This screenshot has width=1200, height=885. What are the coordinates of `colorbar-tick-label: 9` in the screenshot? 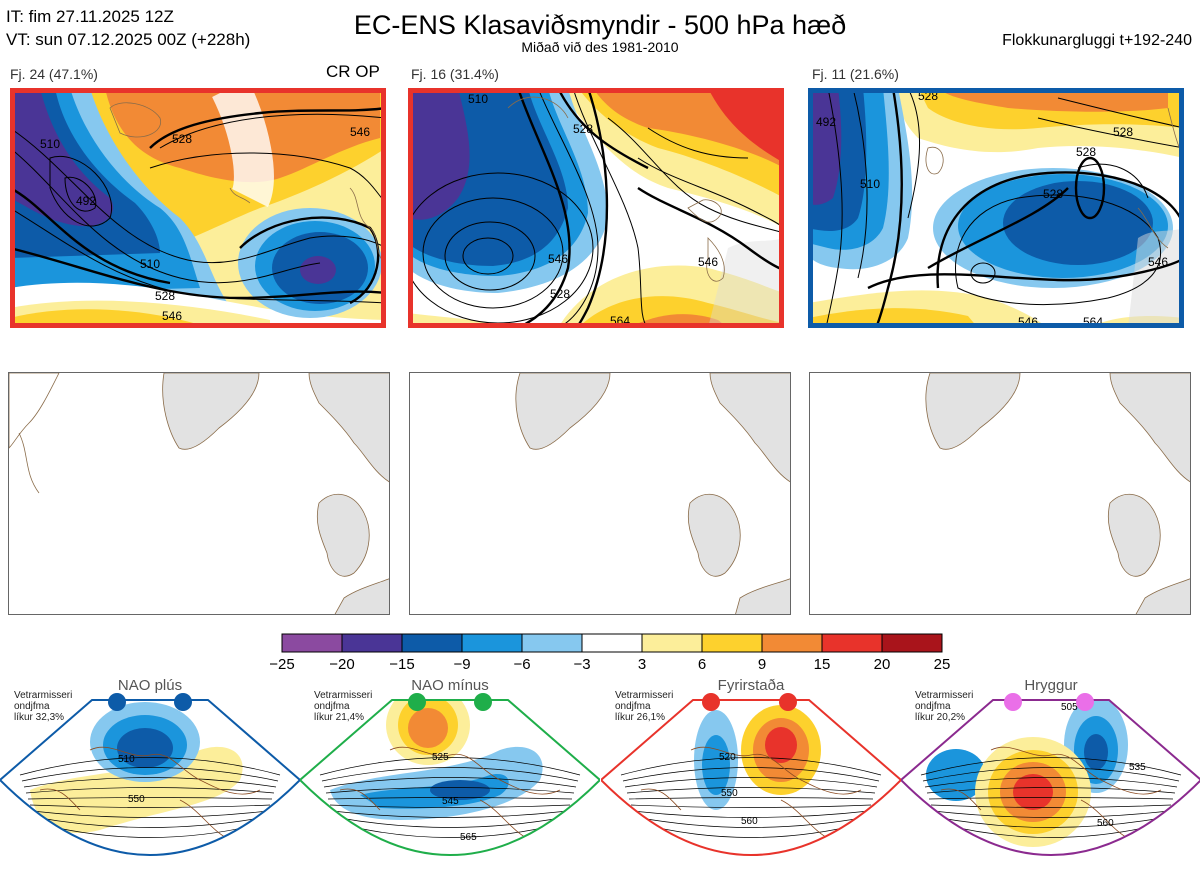 It's located at (762, 664).